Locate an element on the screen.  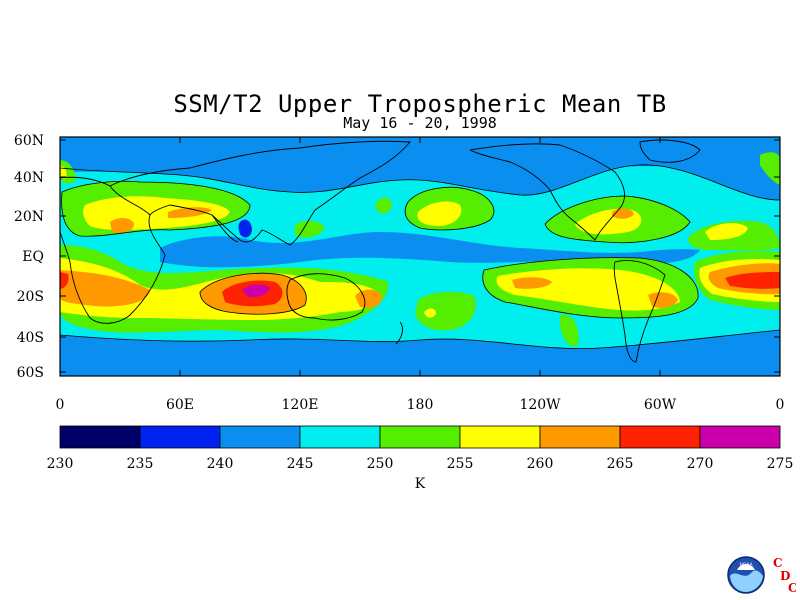
colorbar-level-label: 250 is located at coordinates (380, 464).